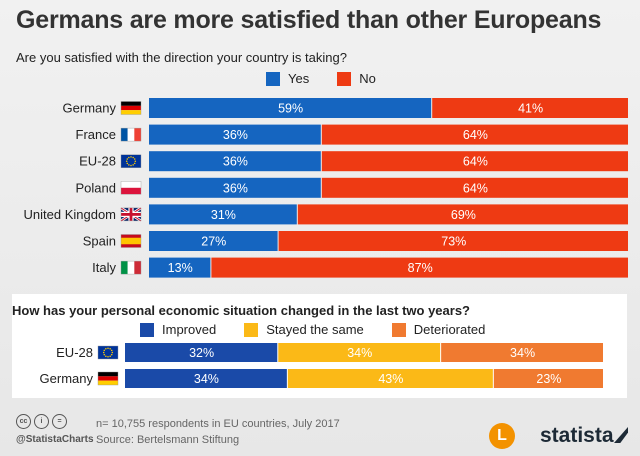  I want to click on statista-logo: statista, so click(577, 435).